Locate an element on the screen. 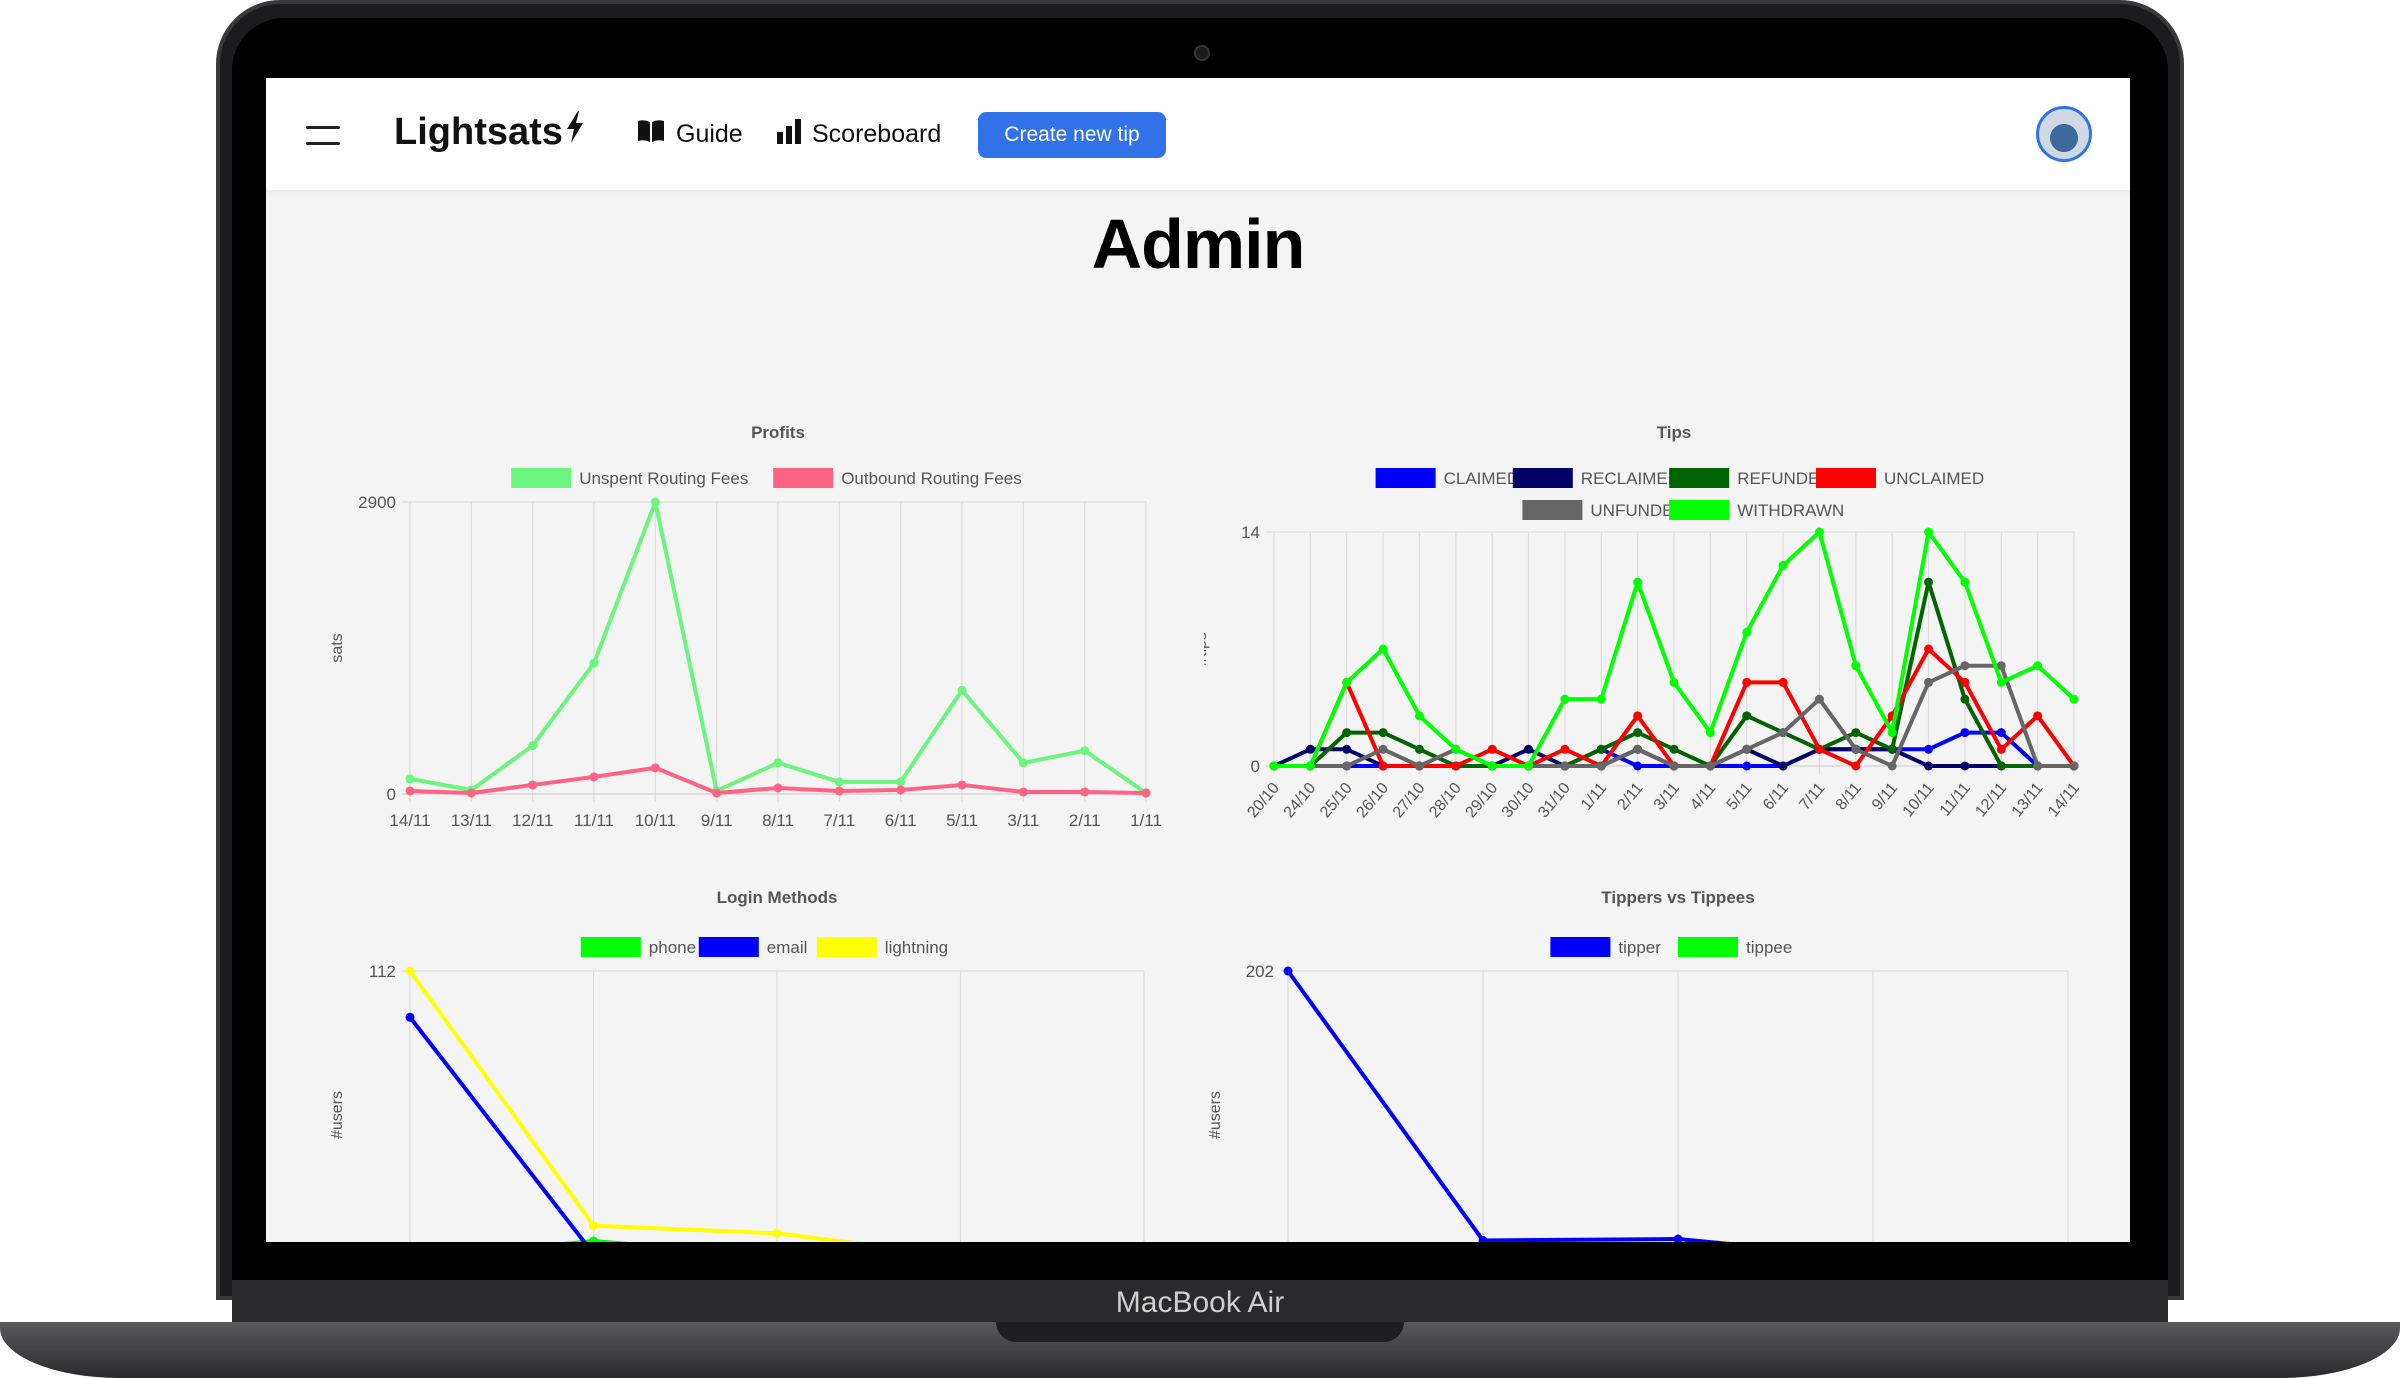 The height and width of the screenshot is (1378, 2400). legend-label: phone is located at coordinates (672, 947).